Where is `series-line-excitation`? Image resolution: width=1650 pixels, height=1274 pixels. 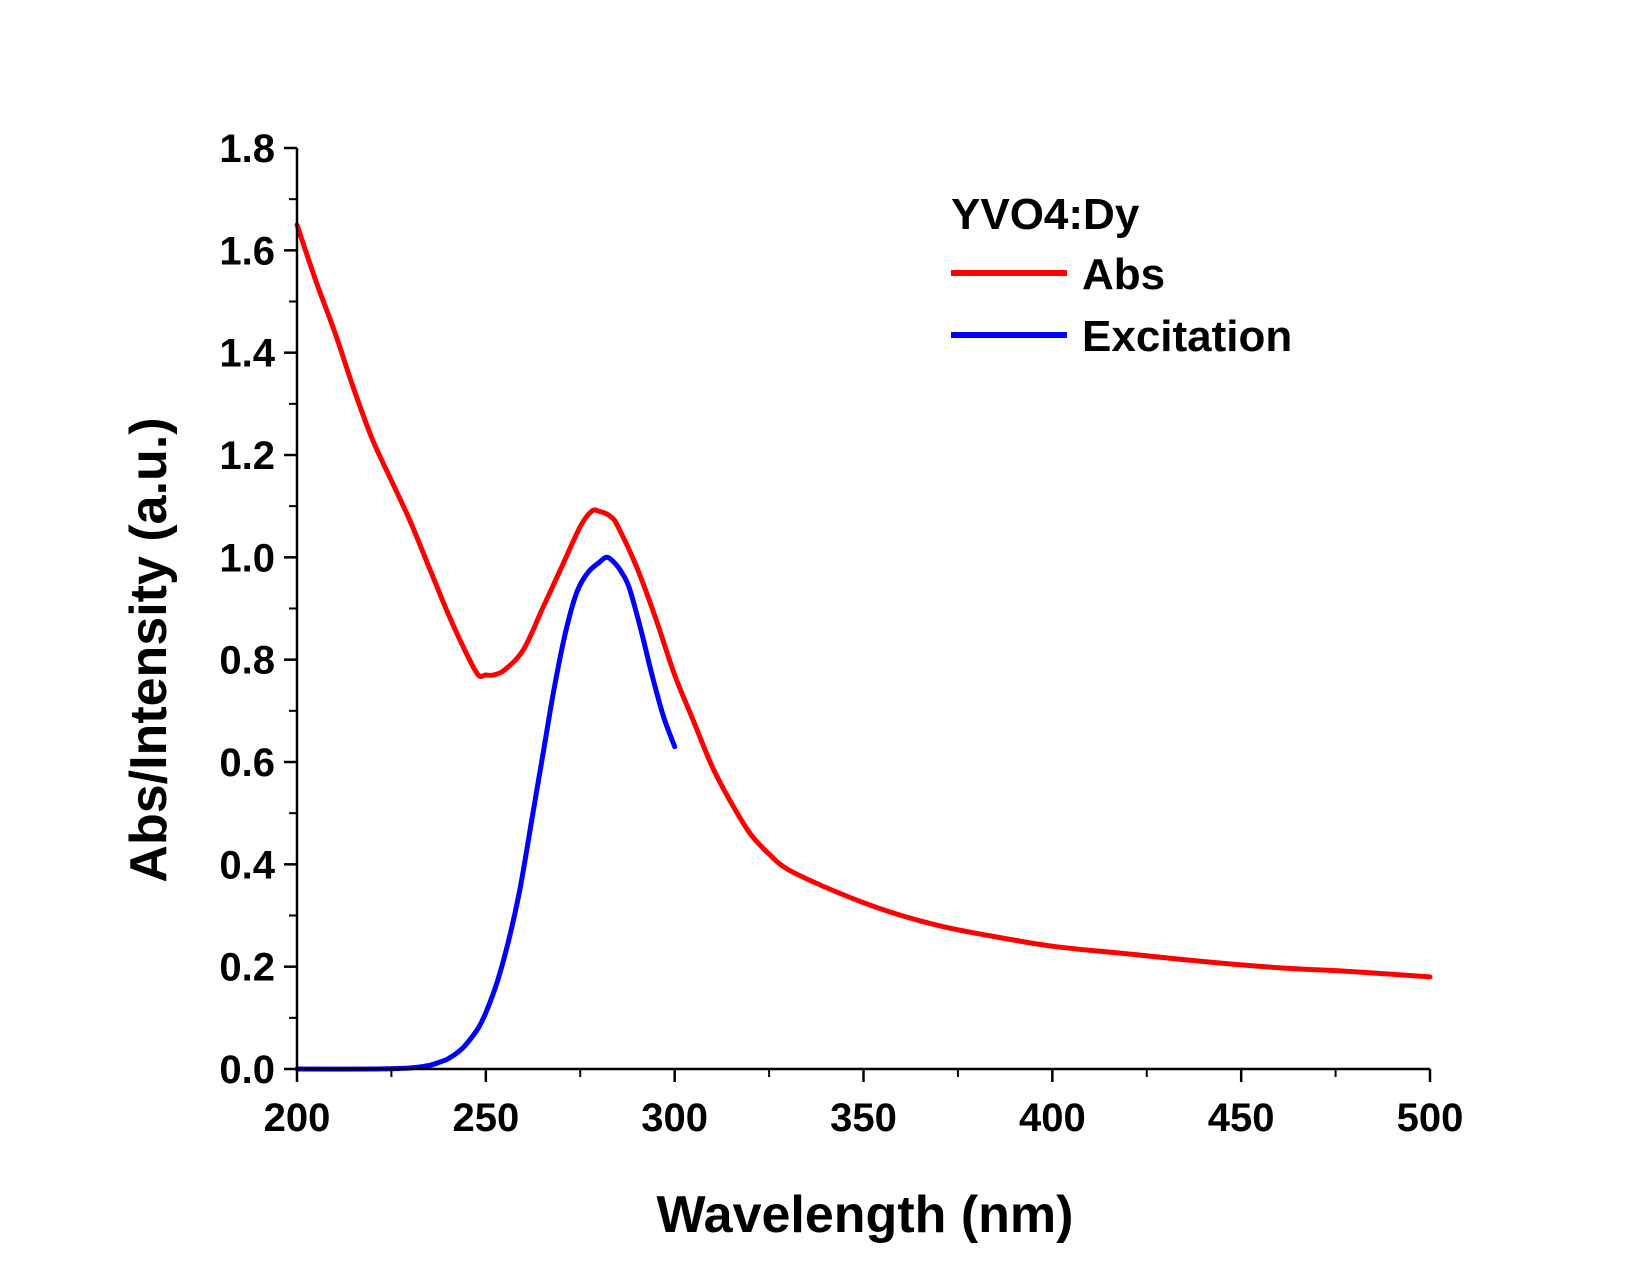
series-line-excitation is located at coordinates (486, 813).